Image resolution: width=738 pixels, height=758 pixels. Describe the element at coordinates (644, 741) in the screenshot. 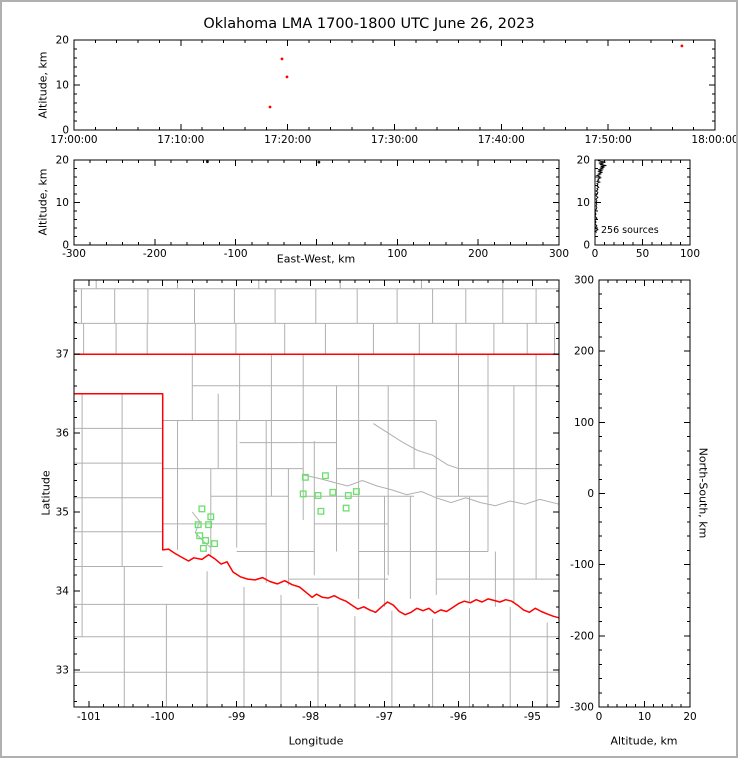

I see `ns-height-x-axis-label: Altitude, km` at that location.